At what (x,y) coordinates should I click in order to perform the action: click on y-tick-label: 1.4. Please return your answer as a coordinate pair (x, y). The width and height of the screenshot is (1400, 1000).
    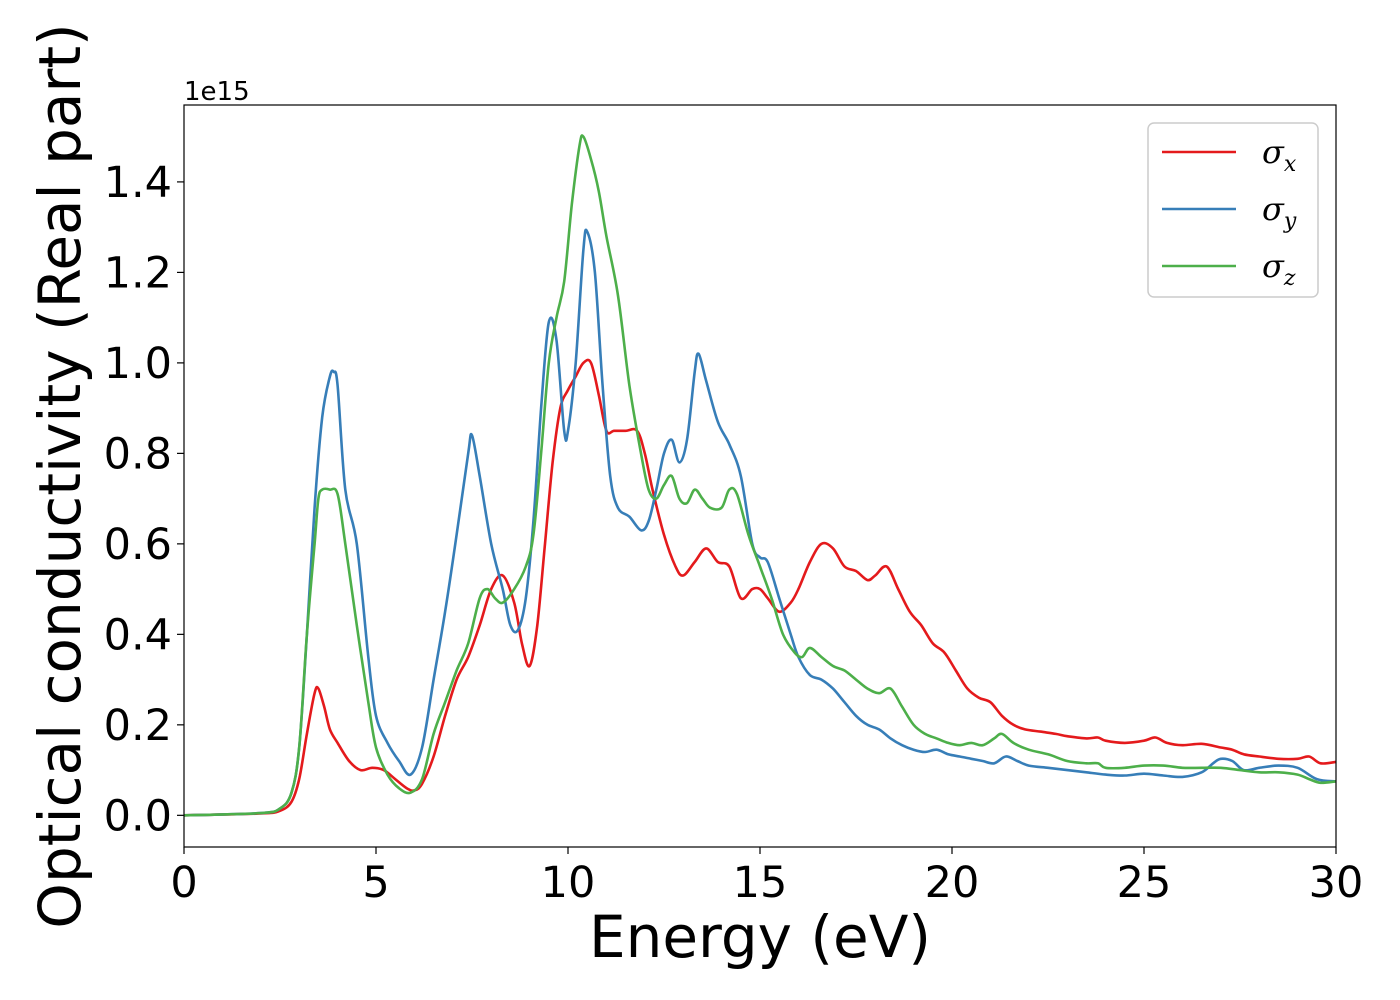
    Looking at the image, I should click on (138, 183).